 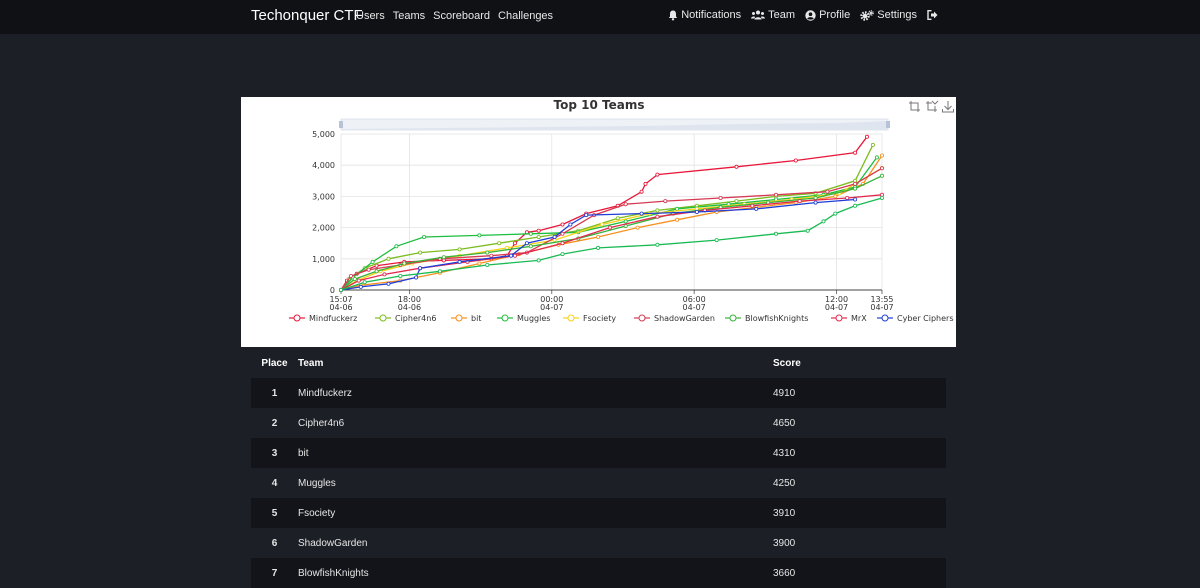 I want to click on legend-item: Cipher4n6, so click(x=405, y=318).